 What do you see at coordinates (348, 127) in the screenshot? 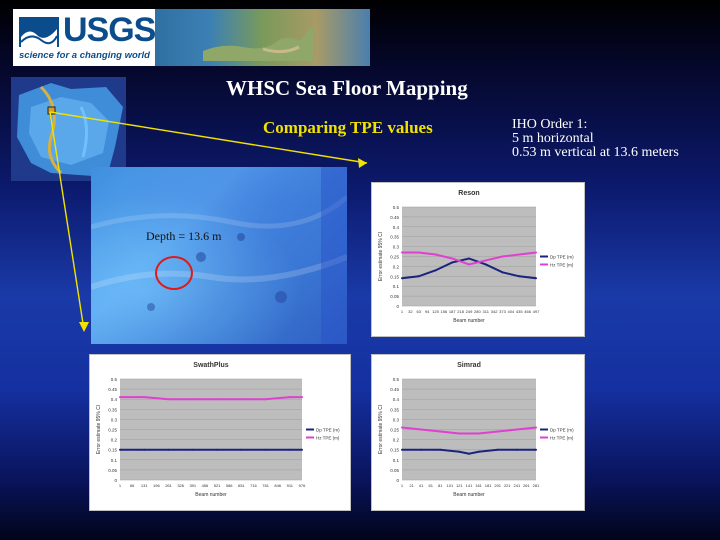
I see `page-subtitle: Comparing TPE values` at bounding box center [348, 127].